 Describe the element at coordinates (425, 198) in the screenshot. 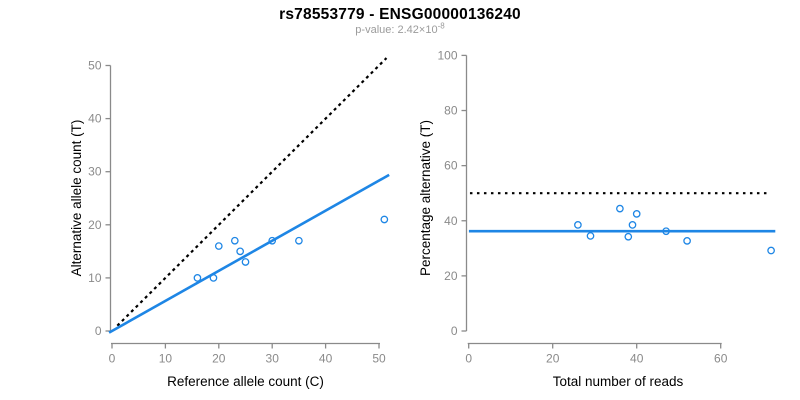

I see `y-axis-title: Percentage alternative (T)` at that location.